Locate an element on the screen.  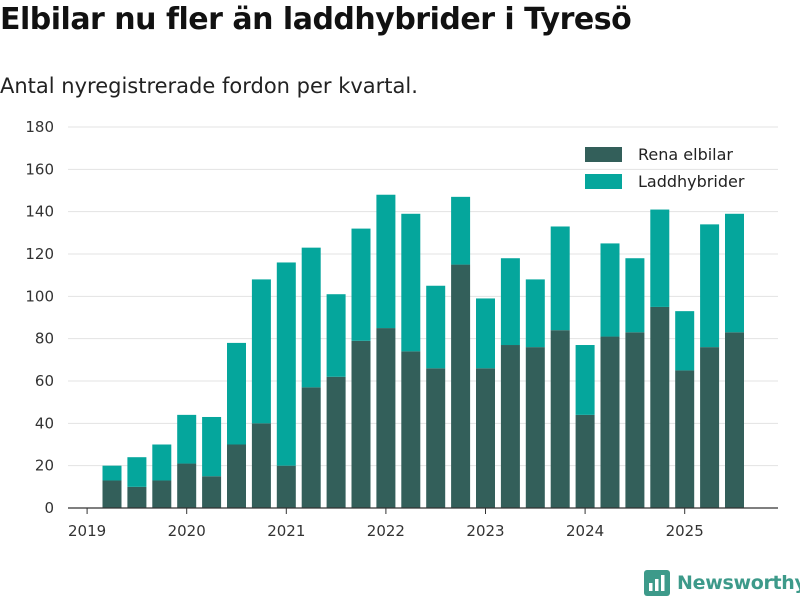
bar-laddhybrider-2020-Q1 is located at coordinates (187, 439).